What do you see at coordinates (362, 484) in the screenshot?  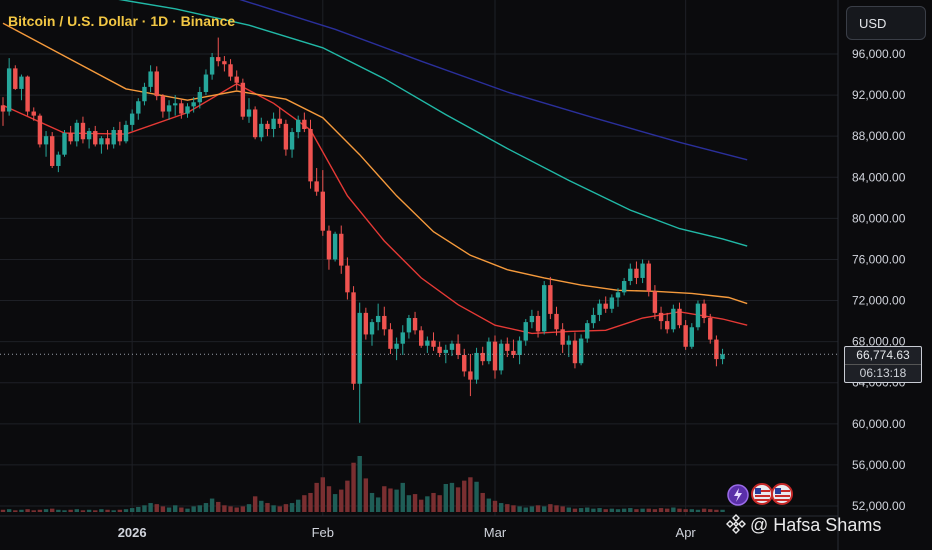 I see `volume-bars` at bounding box center [362, 484].